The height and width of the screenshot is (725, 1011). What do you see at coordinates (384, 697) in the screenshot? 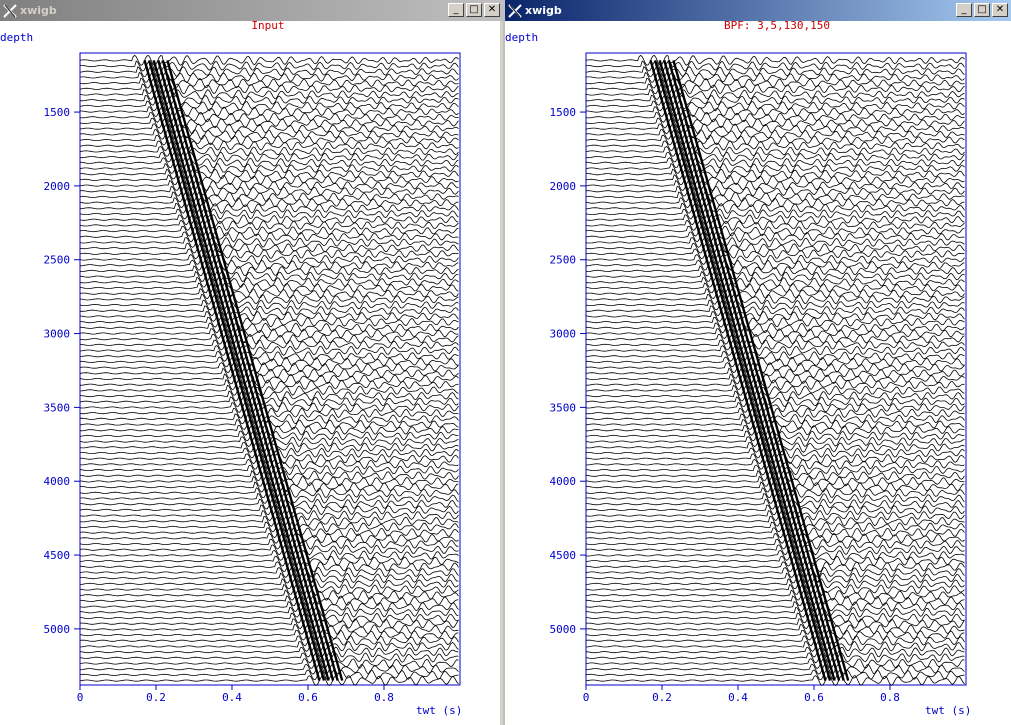
I see `x-tick-label: 0.8` at bounding box center [384, 697].